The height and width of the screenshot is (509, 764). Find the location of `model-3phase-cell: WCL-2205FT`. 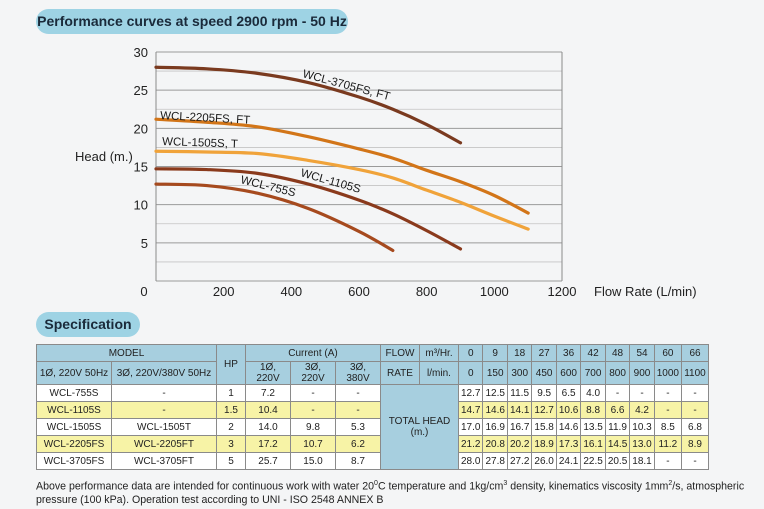

model-3phase-cell: WCL-2205FT is located at coordinates (164, 444).